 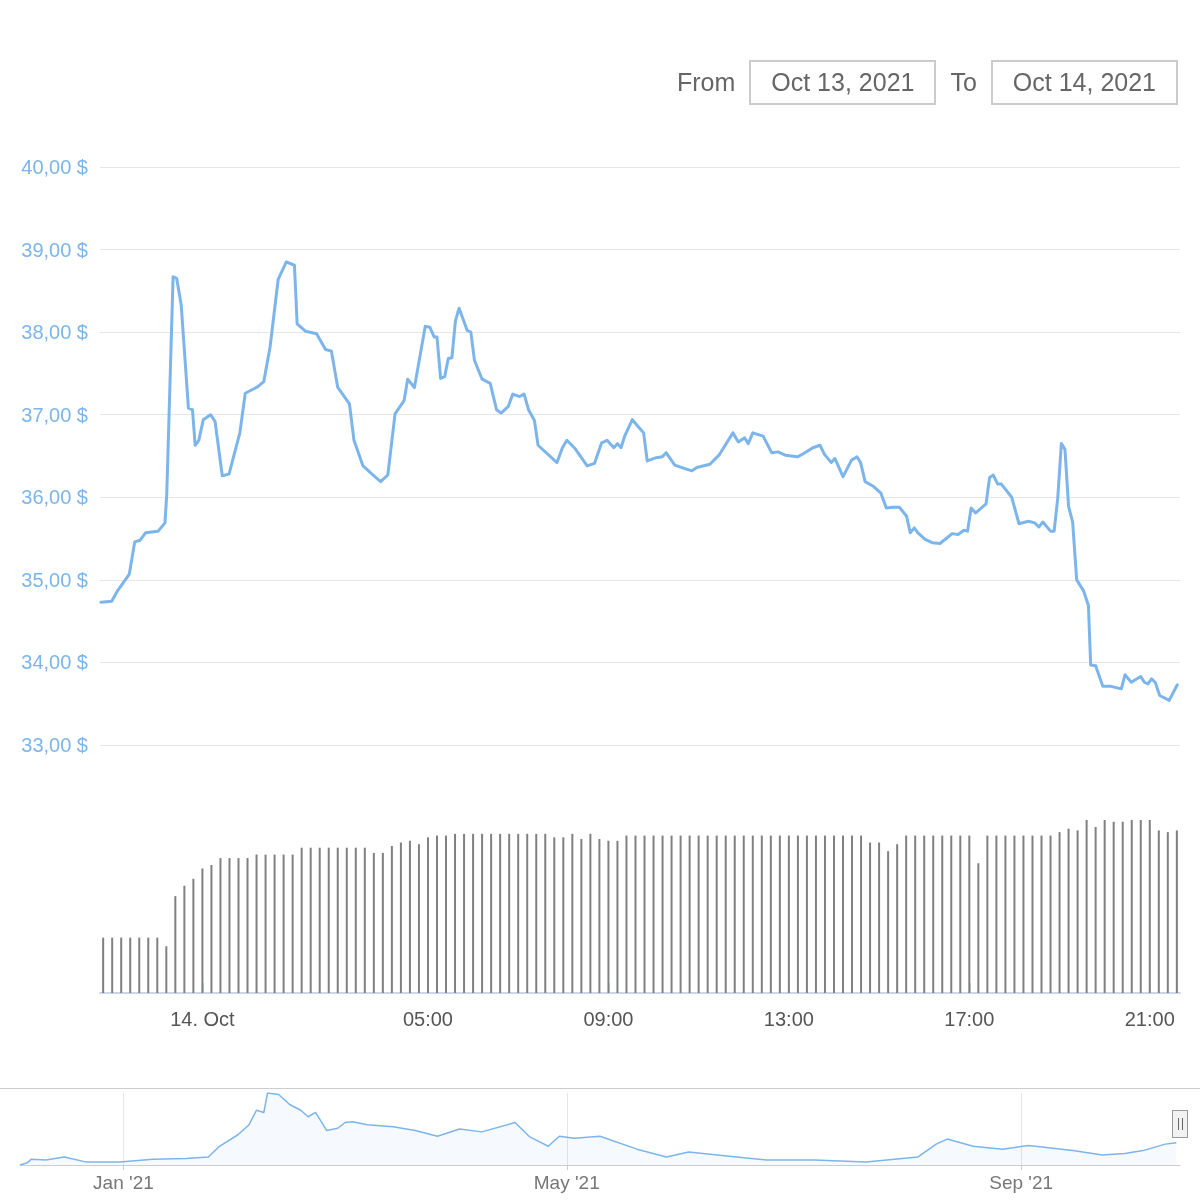 I want to click on x-tick-label: 09:00, so click(x=608, y=1019).